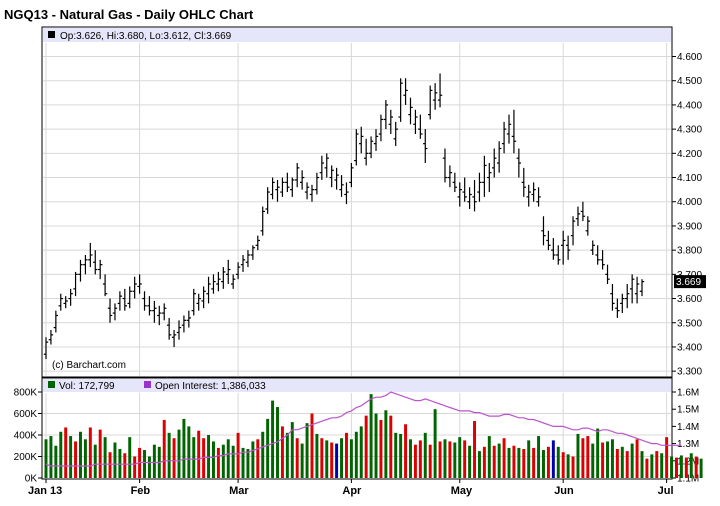 The width and height of the screenshot is (720, 506). Describe the element at coordinates (688, 444) in the screenshot. I see `oi-tick-label: 1.3M` at that location.